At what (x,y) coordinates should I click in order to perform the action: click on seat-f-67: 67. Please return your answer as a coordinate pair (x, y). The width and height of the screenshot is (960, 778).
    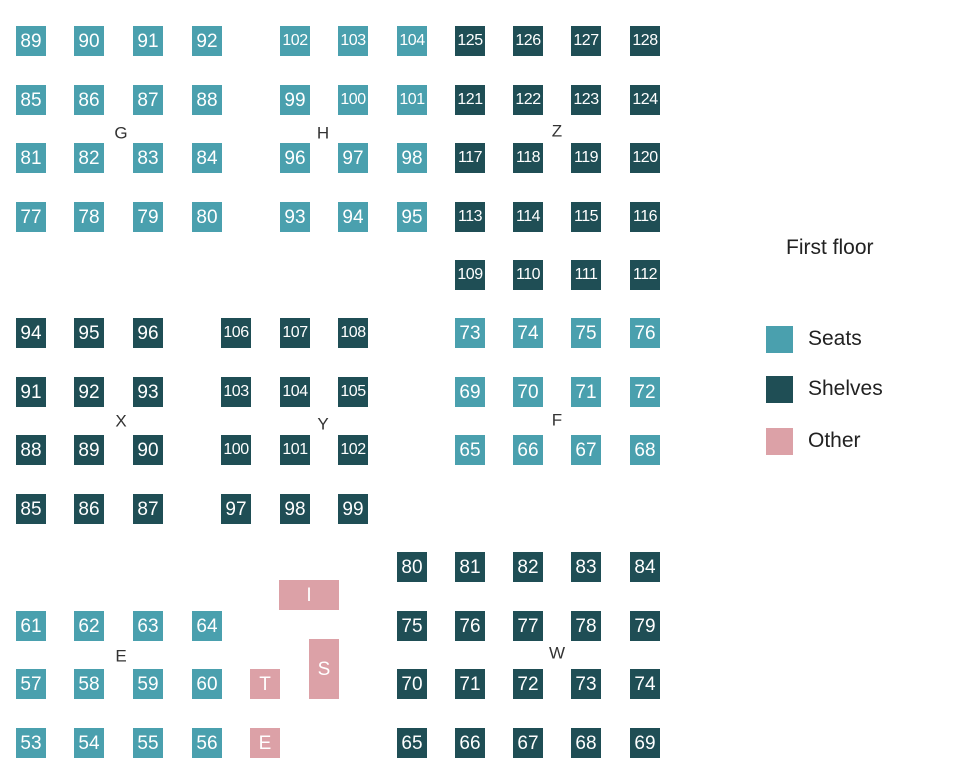
    Looking at the image, I should click on (586, 450).